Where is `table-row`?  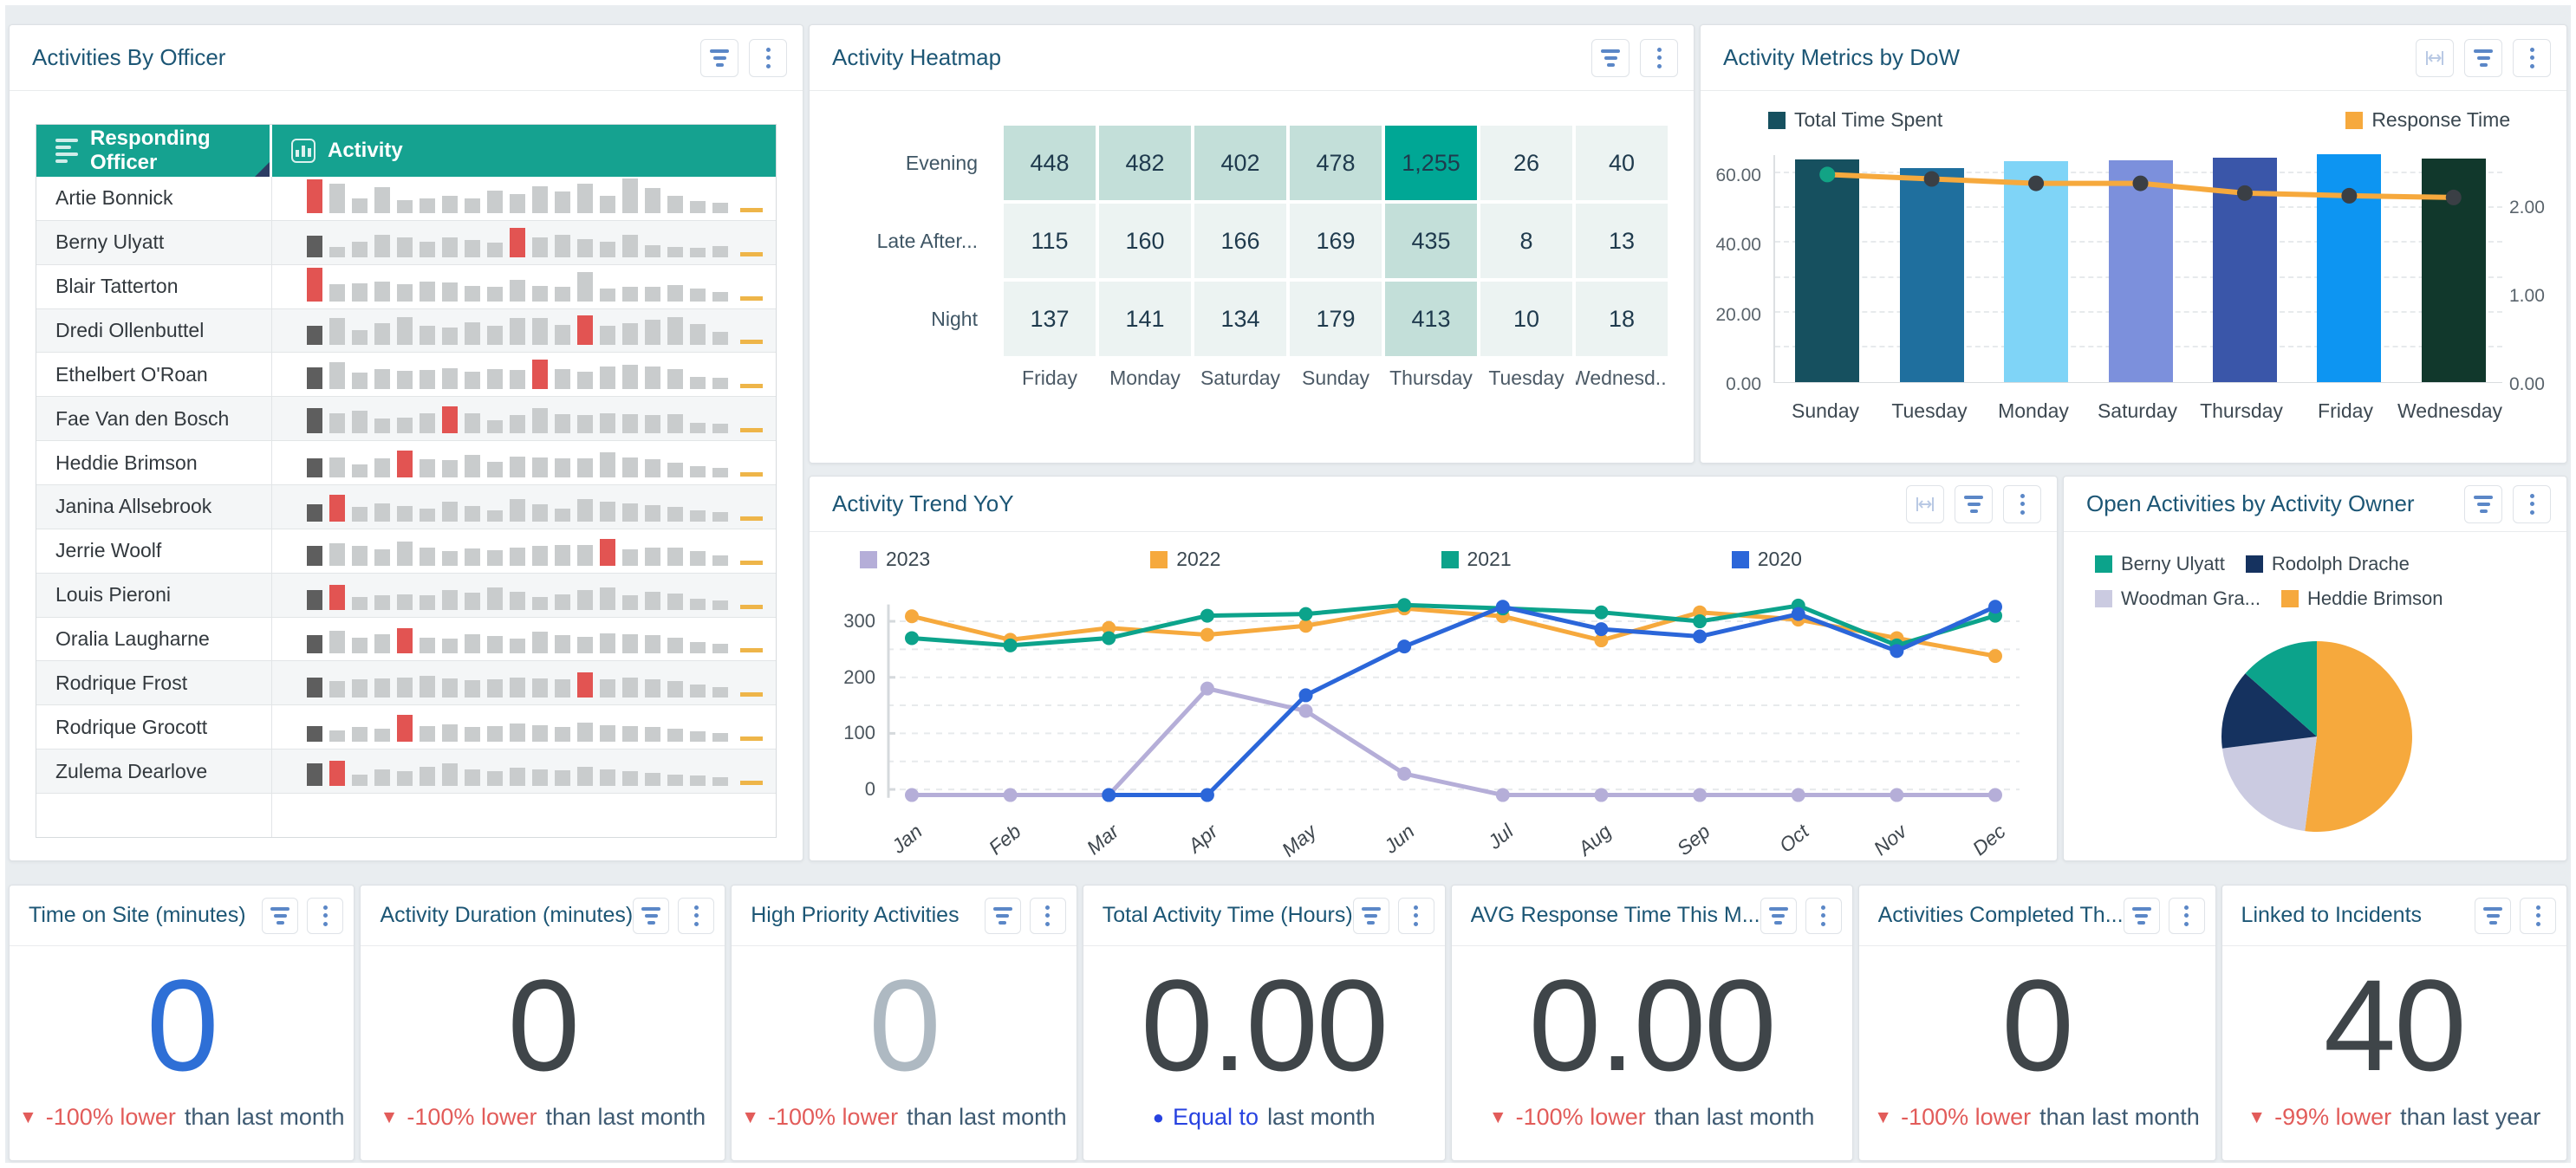
table-row is located at coordinates (406, 816).